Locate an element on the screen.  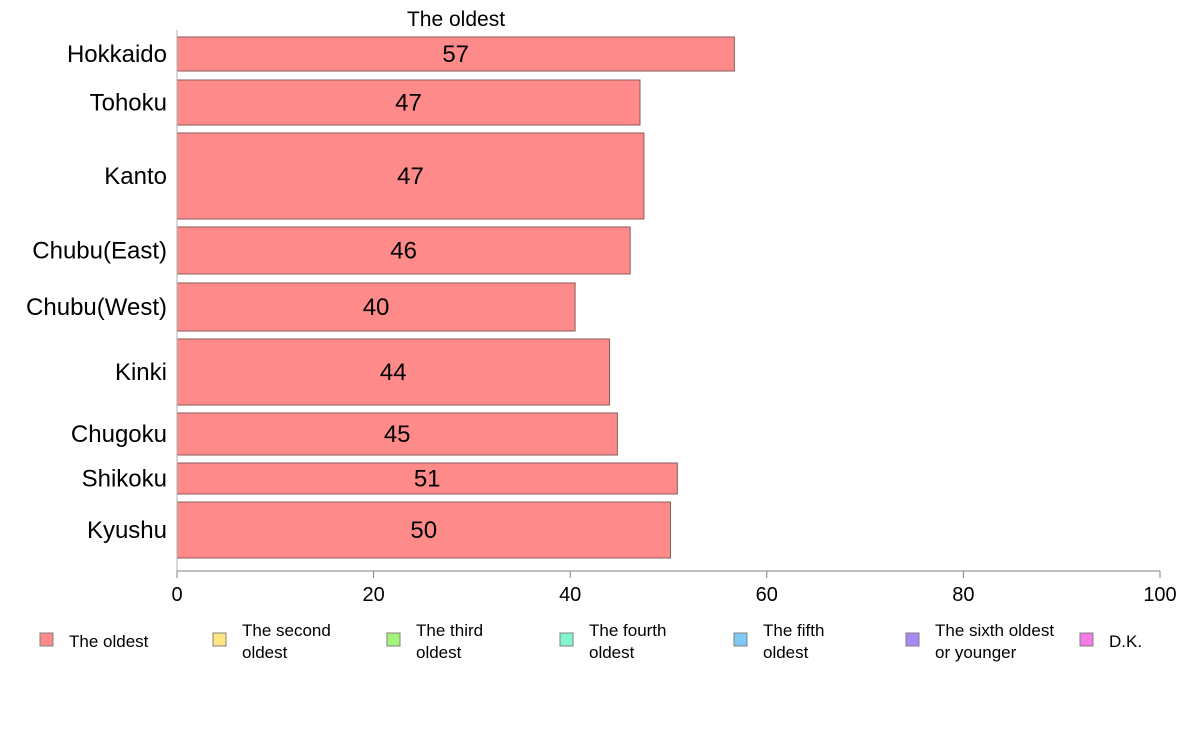
data-label: 40 is located at coordinates (376, 307).